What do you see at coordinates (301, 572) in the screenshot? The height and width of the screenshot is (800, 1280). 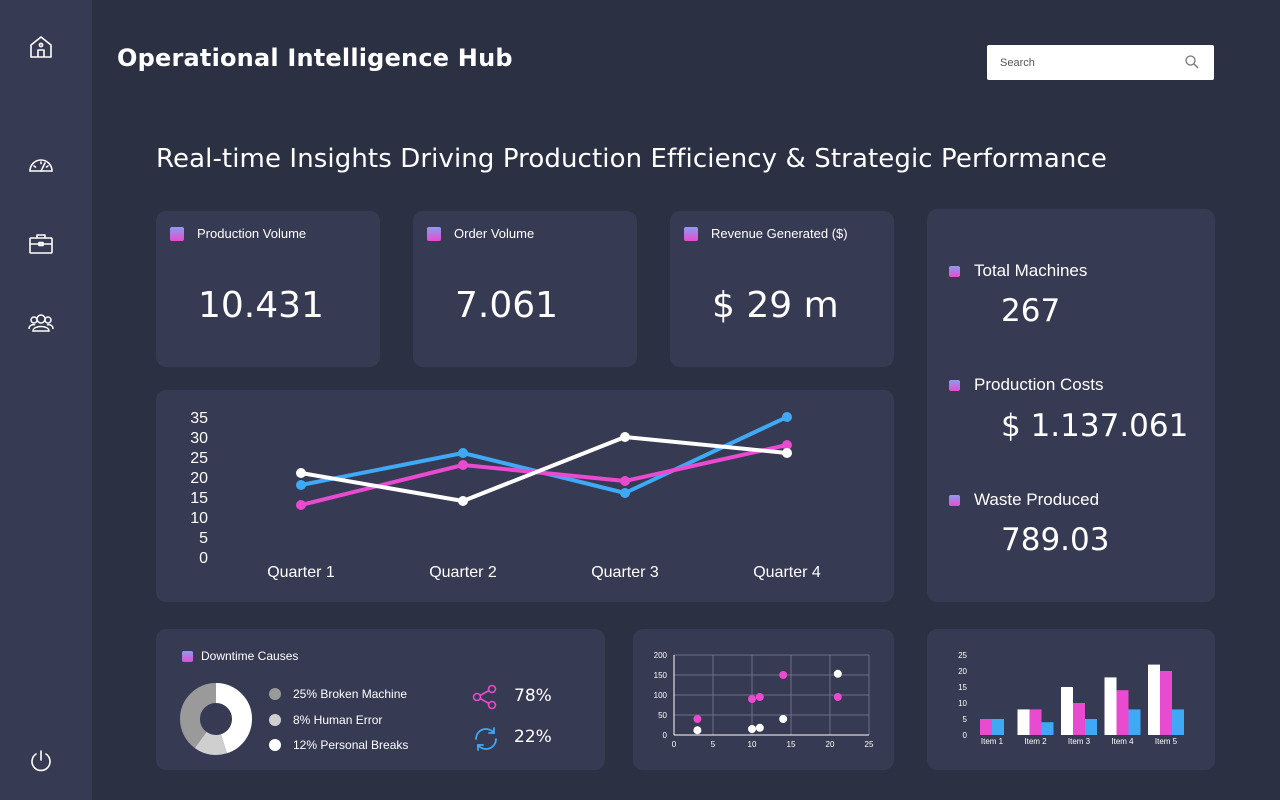 I see `x-tick-label: Quarter 1` at bounding box center [301, 572].